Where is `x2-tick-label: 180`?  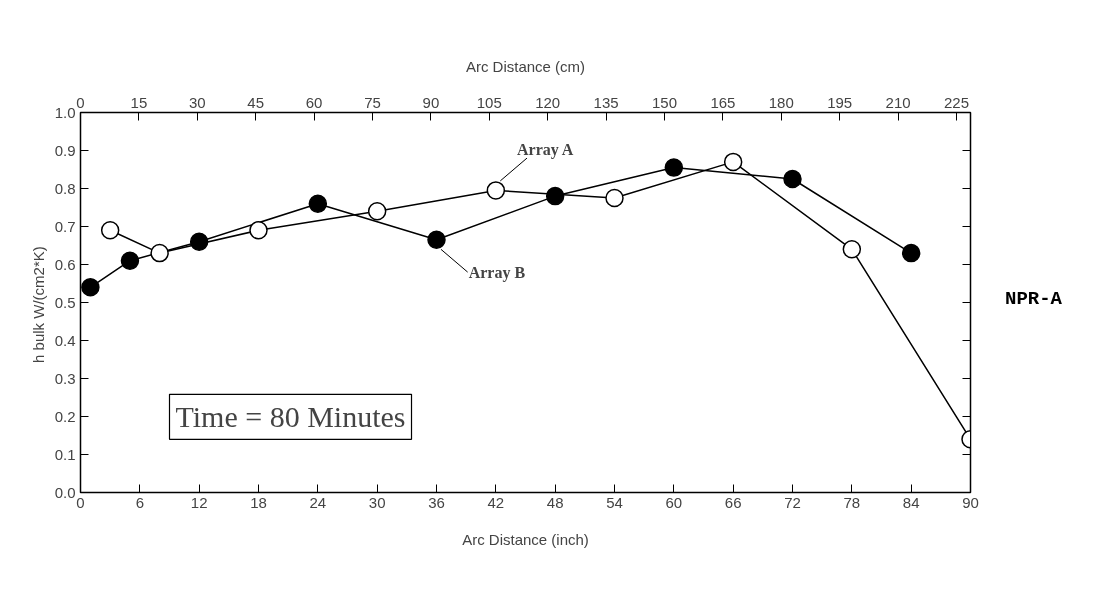 x2-tick-label: 180 is located at coordinates (781, 102).